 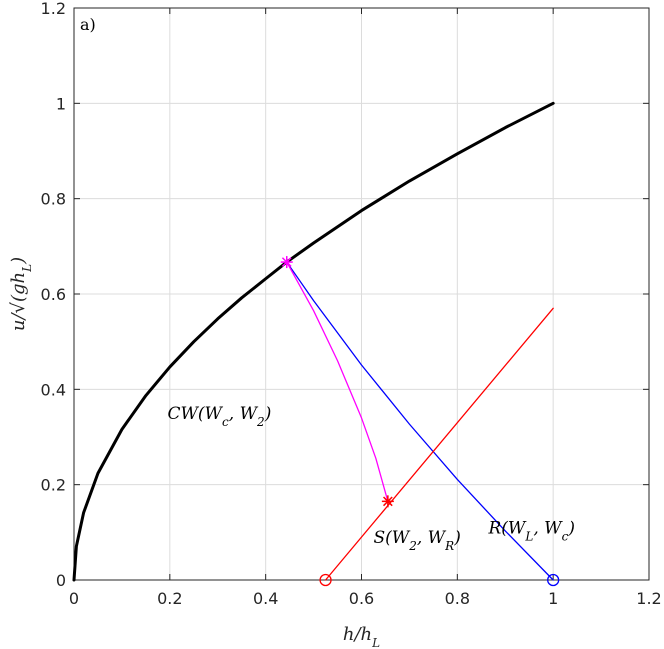 I want to click on x-axis-label: h/hL, so click(x=361, y=636).